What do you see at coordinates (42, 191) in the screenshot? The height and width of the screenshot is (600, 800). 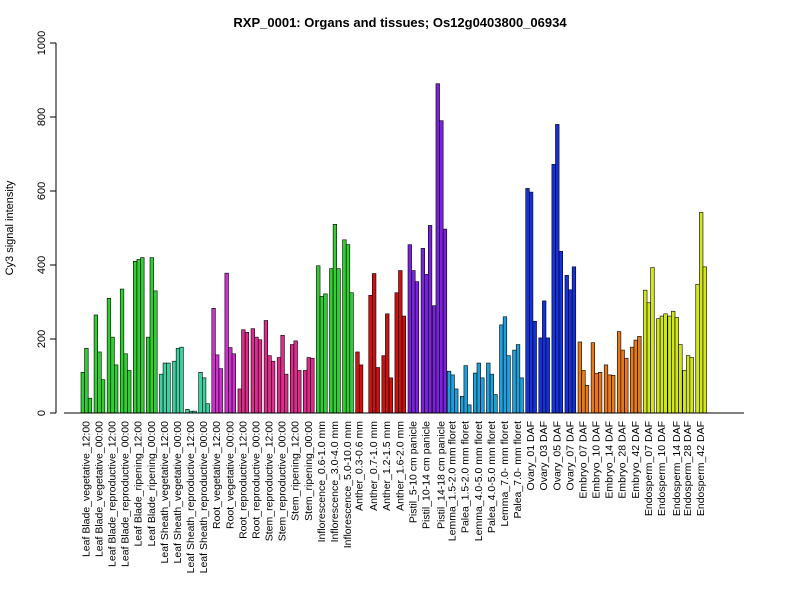 I see `y-tick-label: 600` at bounding box center [42, 191].